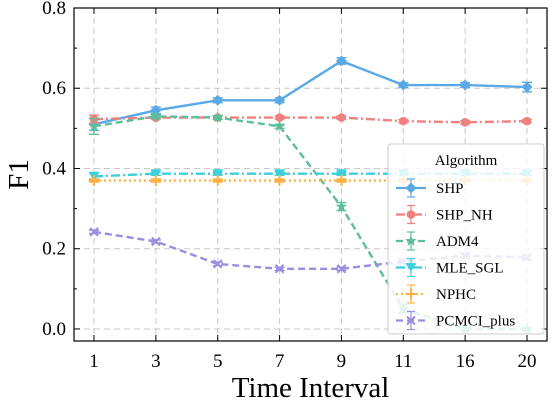 This screenshot has width=558, height=404. What do you see at coordinates (218, 361) in the screenshot?
I see `x-tick-label: 5` at bounding box center [218, 361].